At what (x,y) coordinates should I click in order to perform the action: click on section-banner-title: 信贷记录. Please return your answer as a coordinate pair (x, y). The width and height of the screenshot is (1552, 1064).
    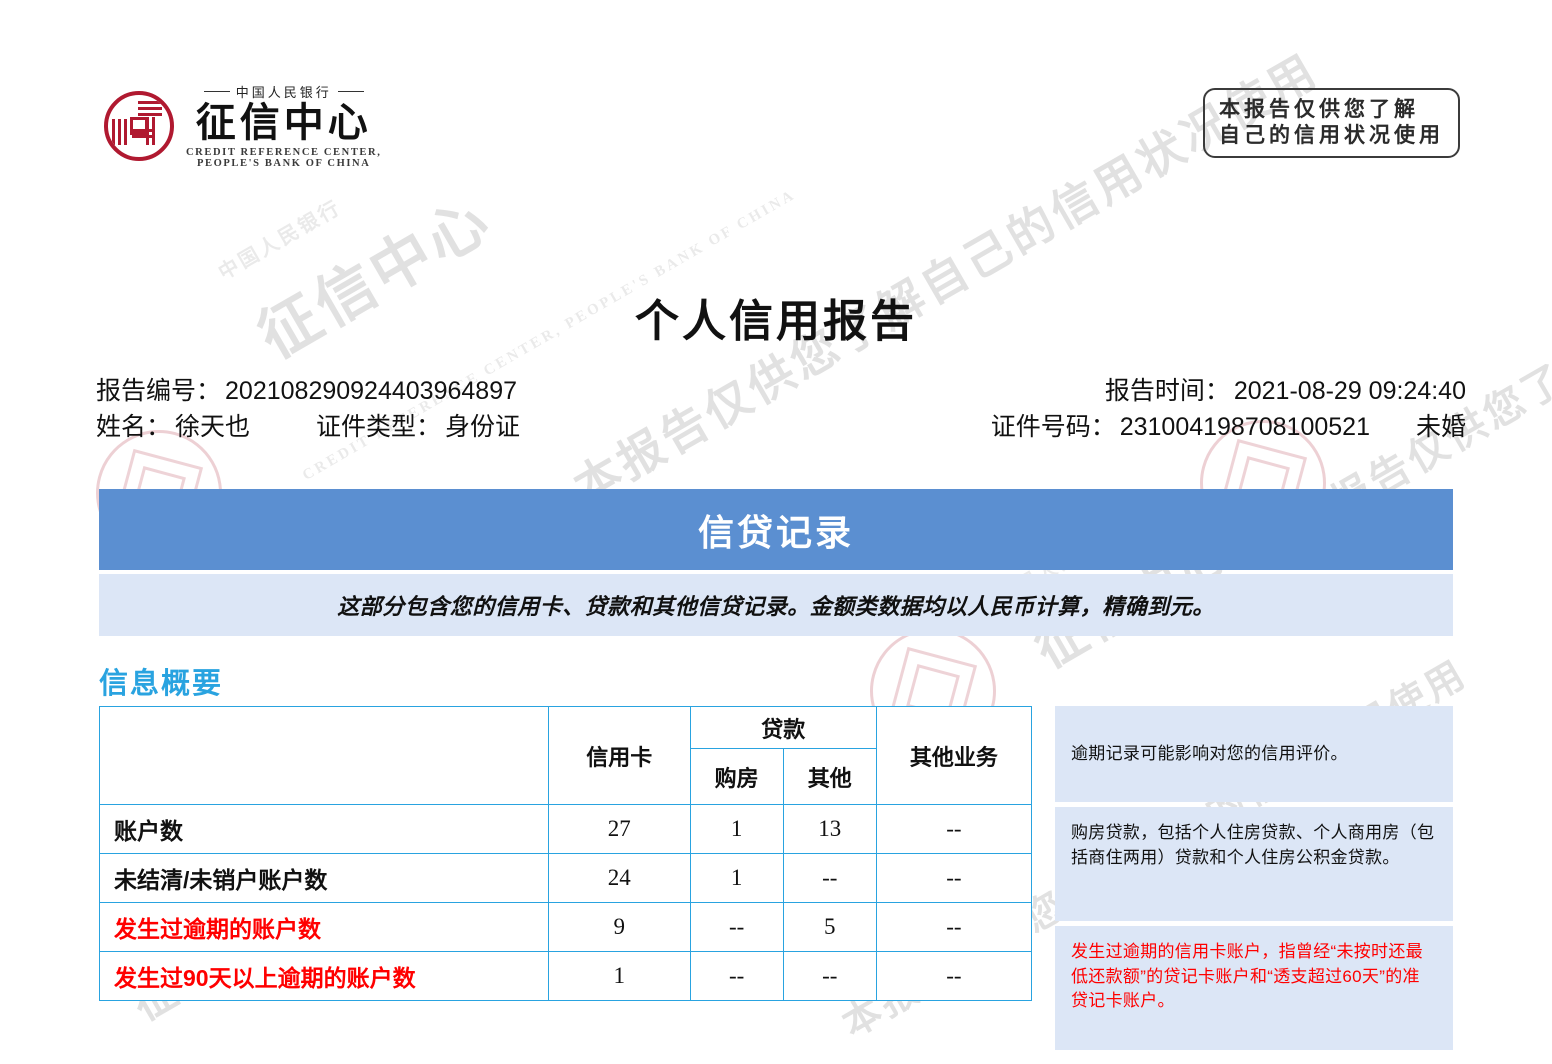
    Looking at the image, I should click on (775, 532).